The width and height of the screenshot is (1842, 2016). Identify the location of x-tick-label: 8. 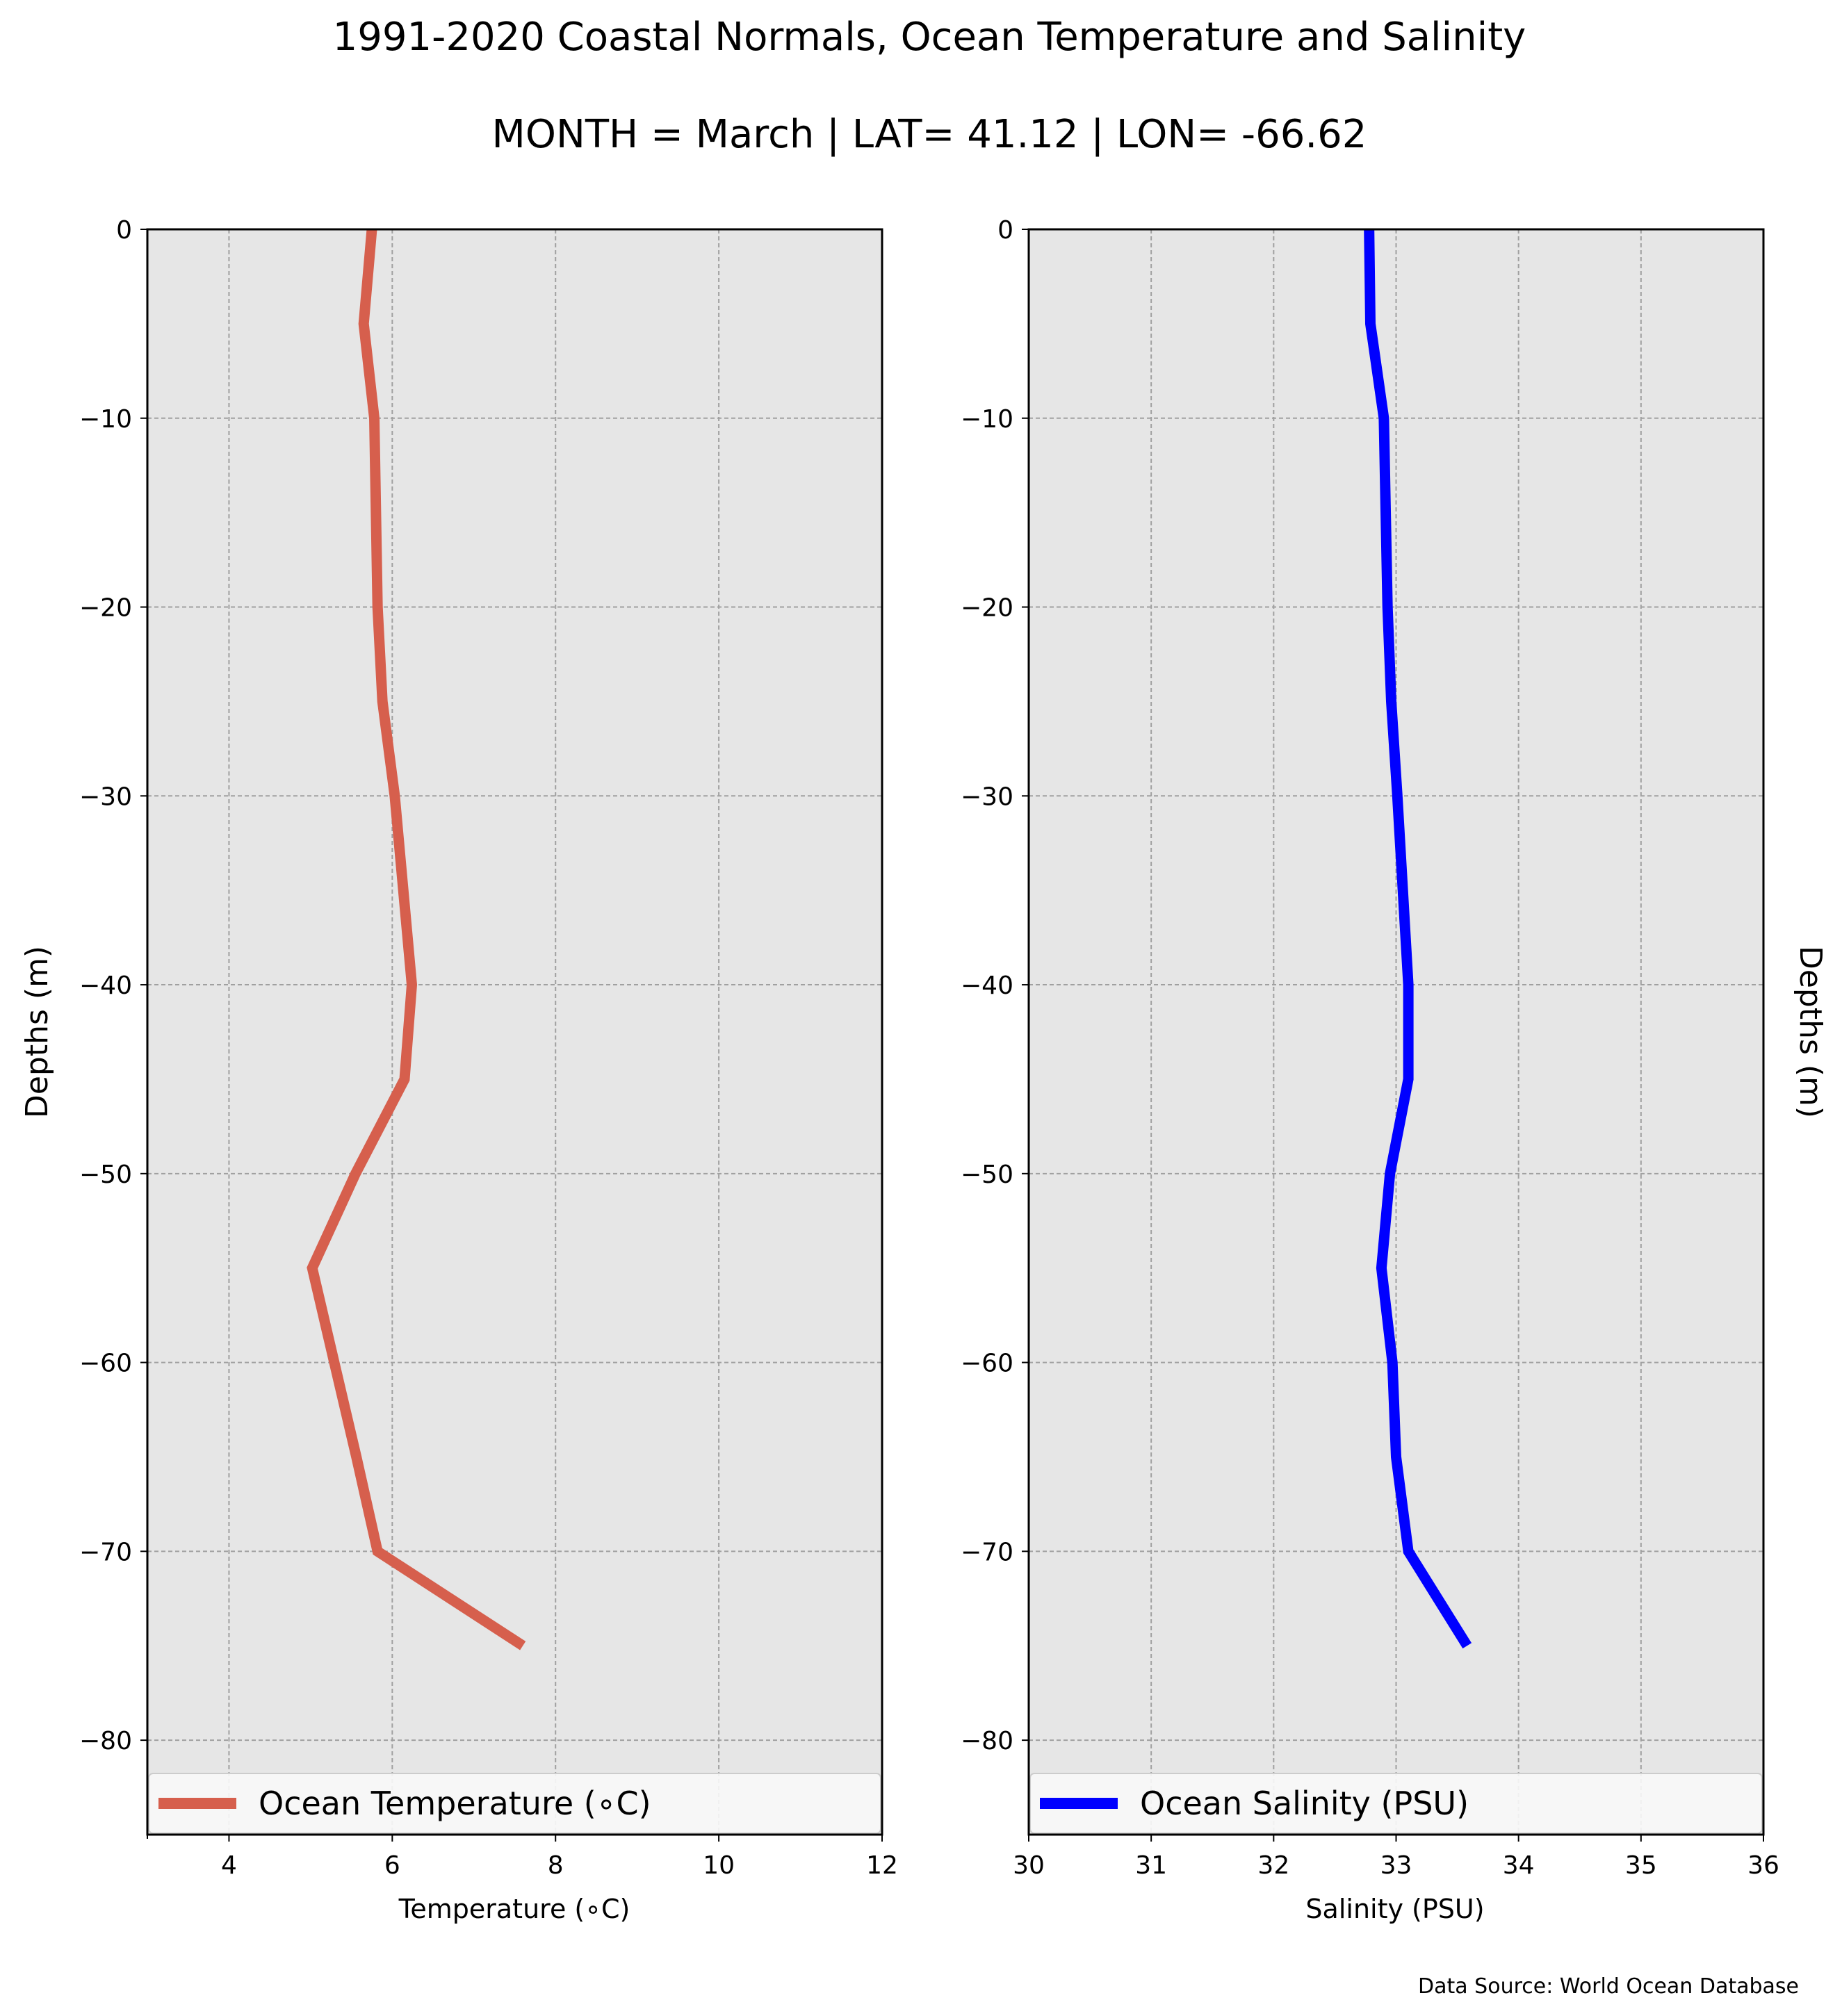
(556, 1866).